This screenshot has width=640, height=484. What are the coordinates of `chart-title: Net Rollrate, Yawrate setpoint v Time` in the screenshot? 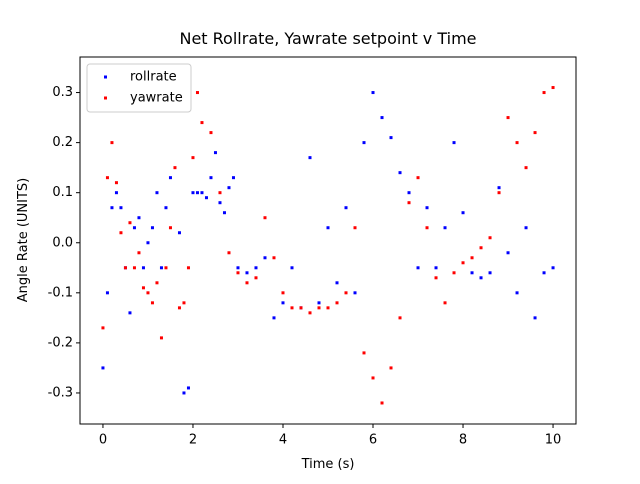 It's located at (327, 38).